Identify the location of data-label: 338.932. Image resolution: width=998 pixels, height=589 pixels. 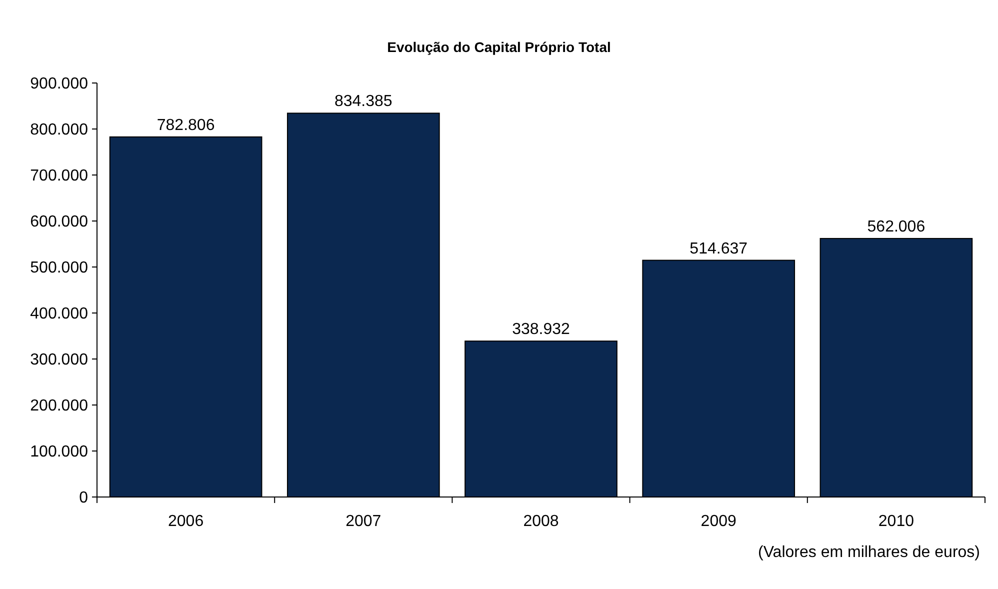
(541, 329).